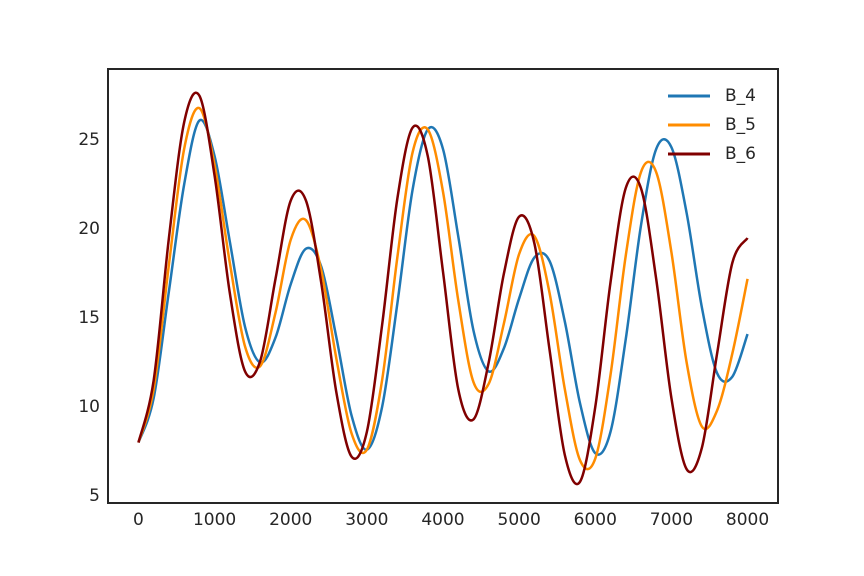 This screenshot has height=576, width=864. Describe the element at coordinates (89, 318) in the screenshot. I see `y-tick-label: 15` at that location.